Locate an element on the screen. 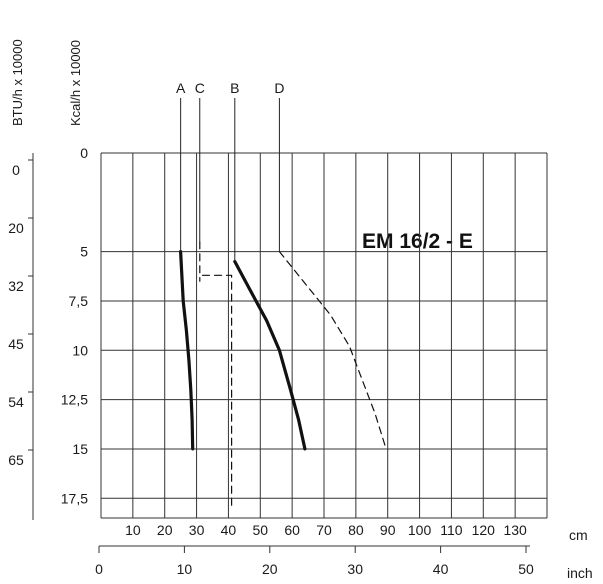 The height and width of the screenshot is (584, 603). kcal-tick-label: 0 is located at coordinates (84, 153).